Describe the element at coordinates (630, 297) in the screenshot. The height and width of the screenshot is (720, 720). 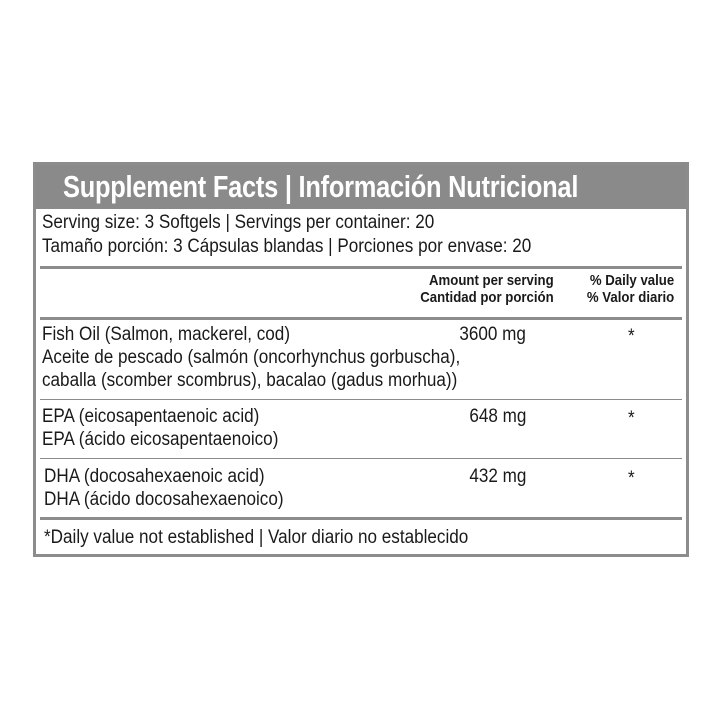
I see `dv-header-es: % Valor diario` at that location.